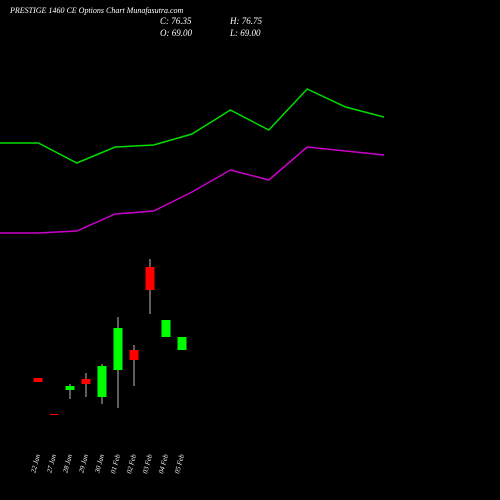  Describe the element at coordinates (115, 464) in the screenshot. I see `x-tick-label: 01 Feb` at that location.